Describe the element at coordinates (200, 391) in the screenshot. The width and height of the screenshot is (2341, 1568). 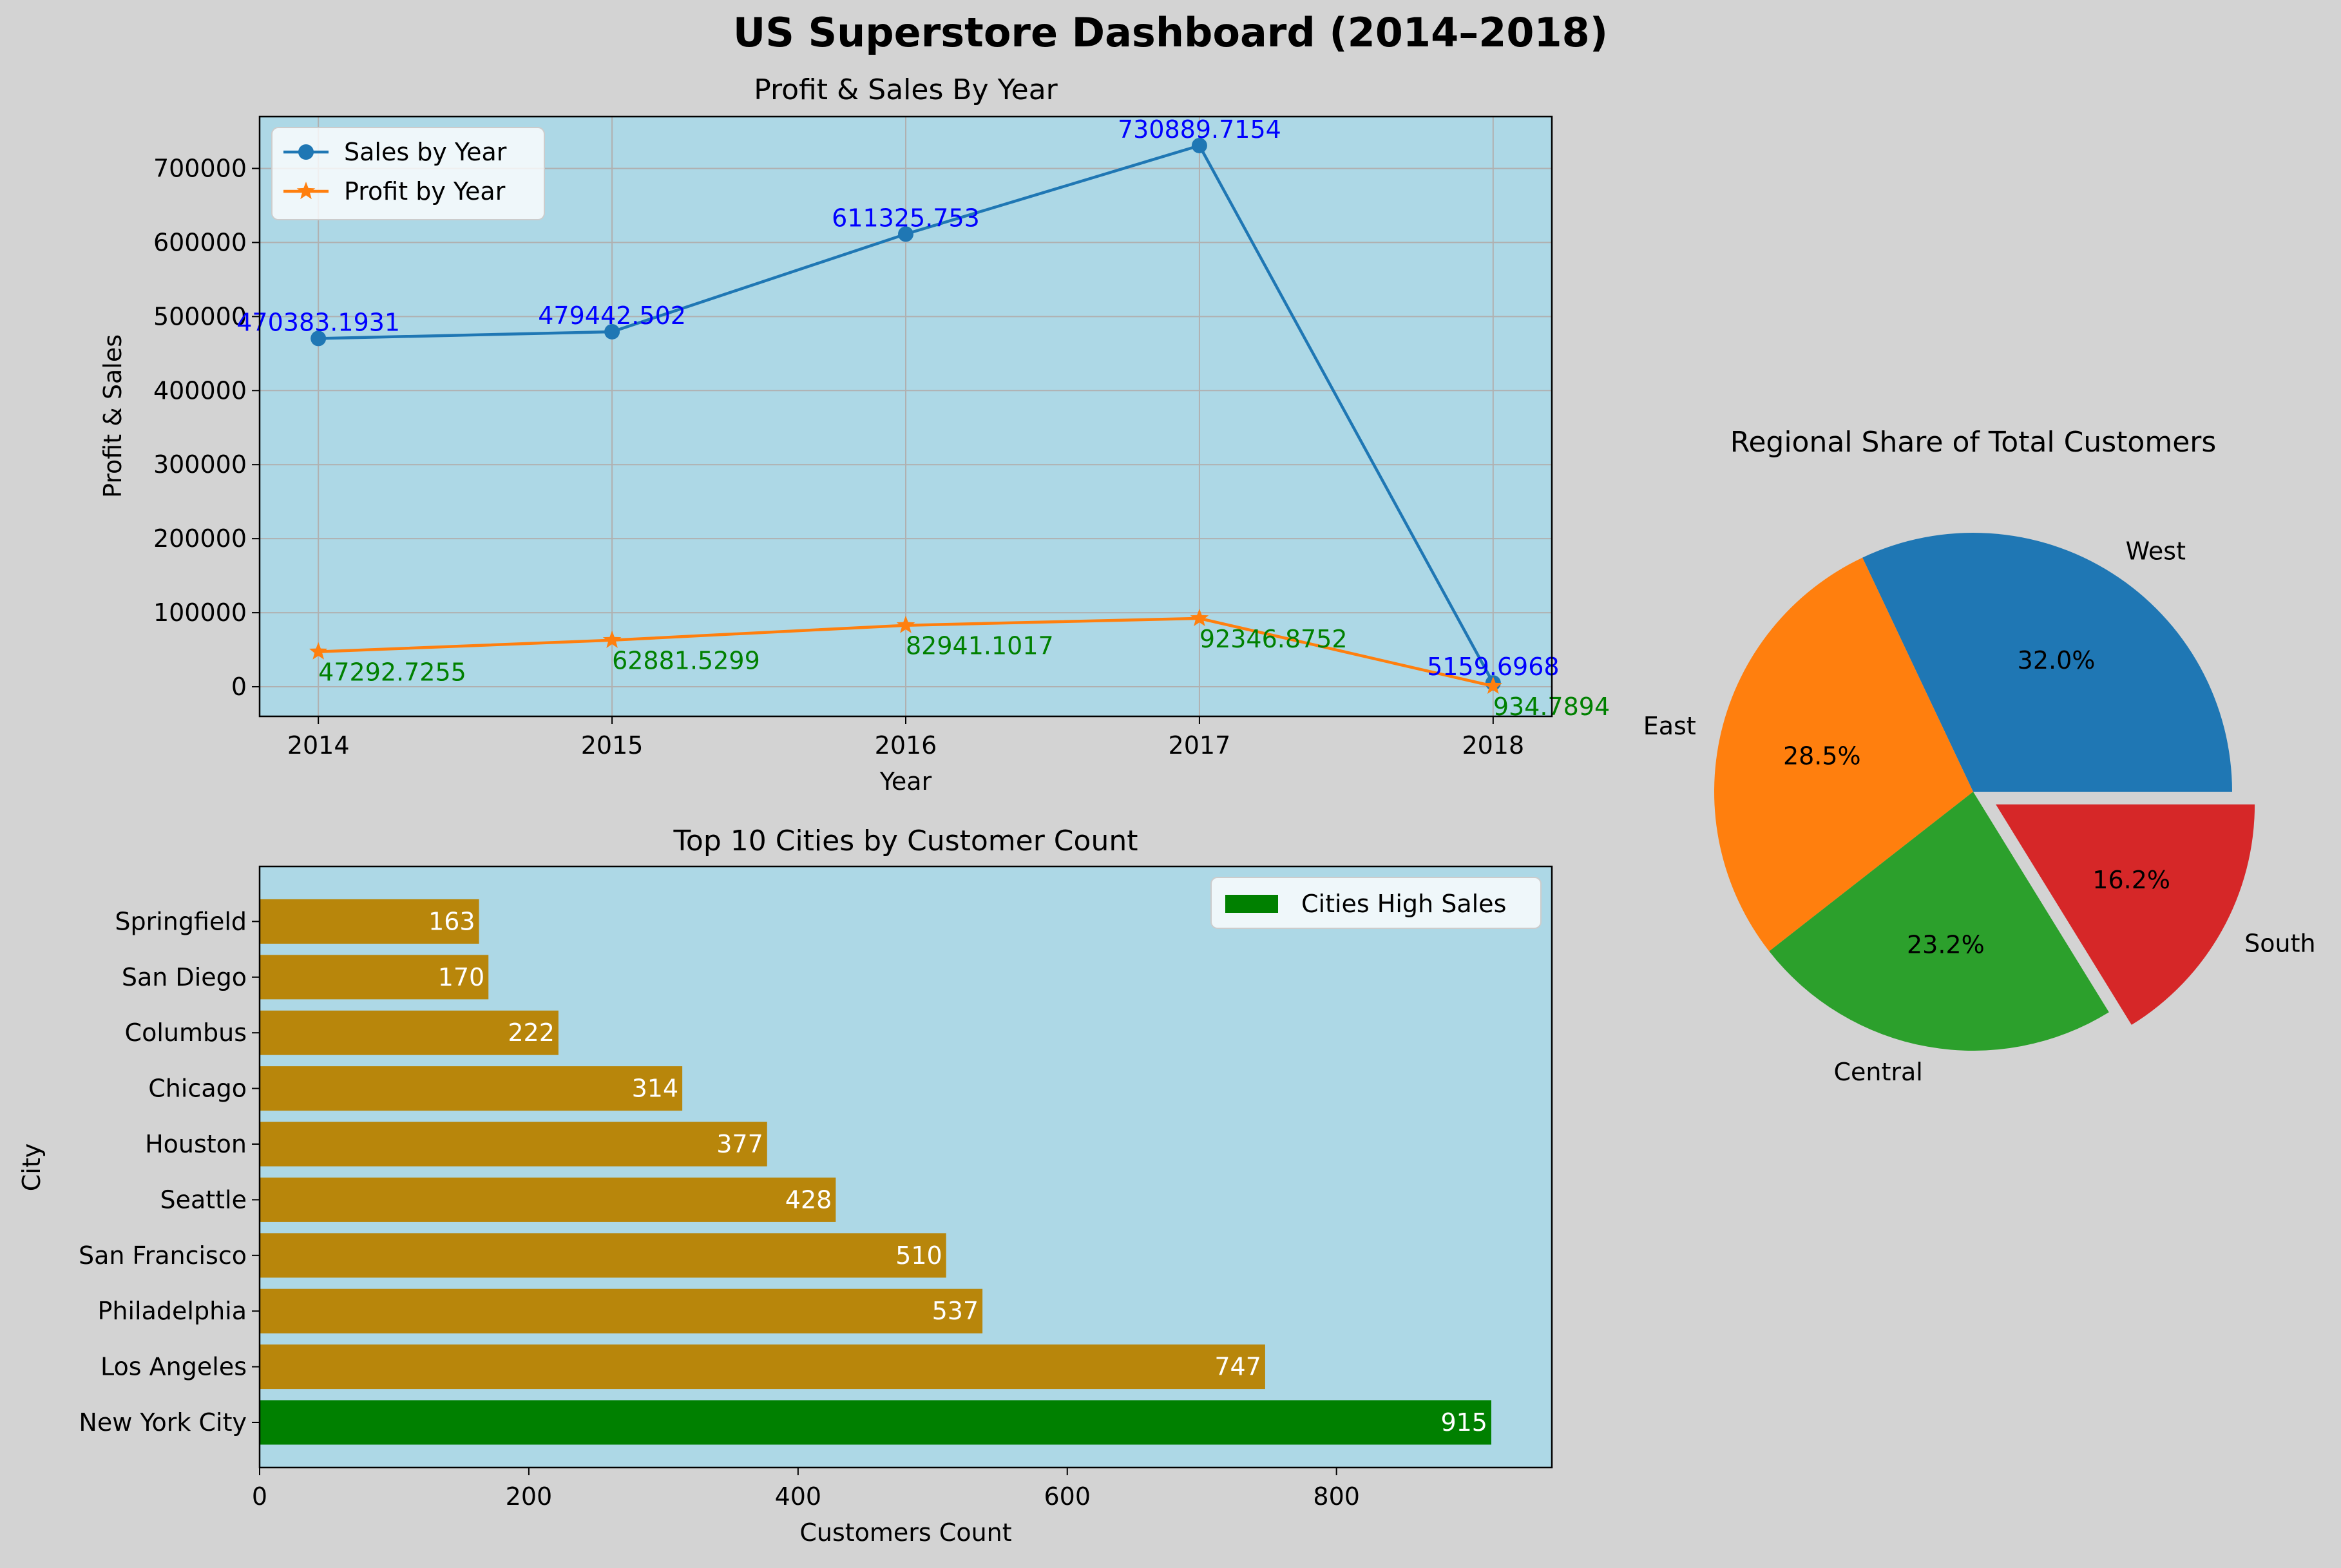
I see `y-tick-label: 400000` at that location.